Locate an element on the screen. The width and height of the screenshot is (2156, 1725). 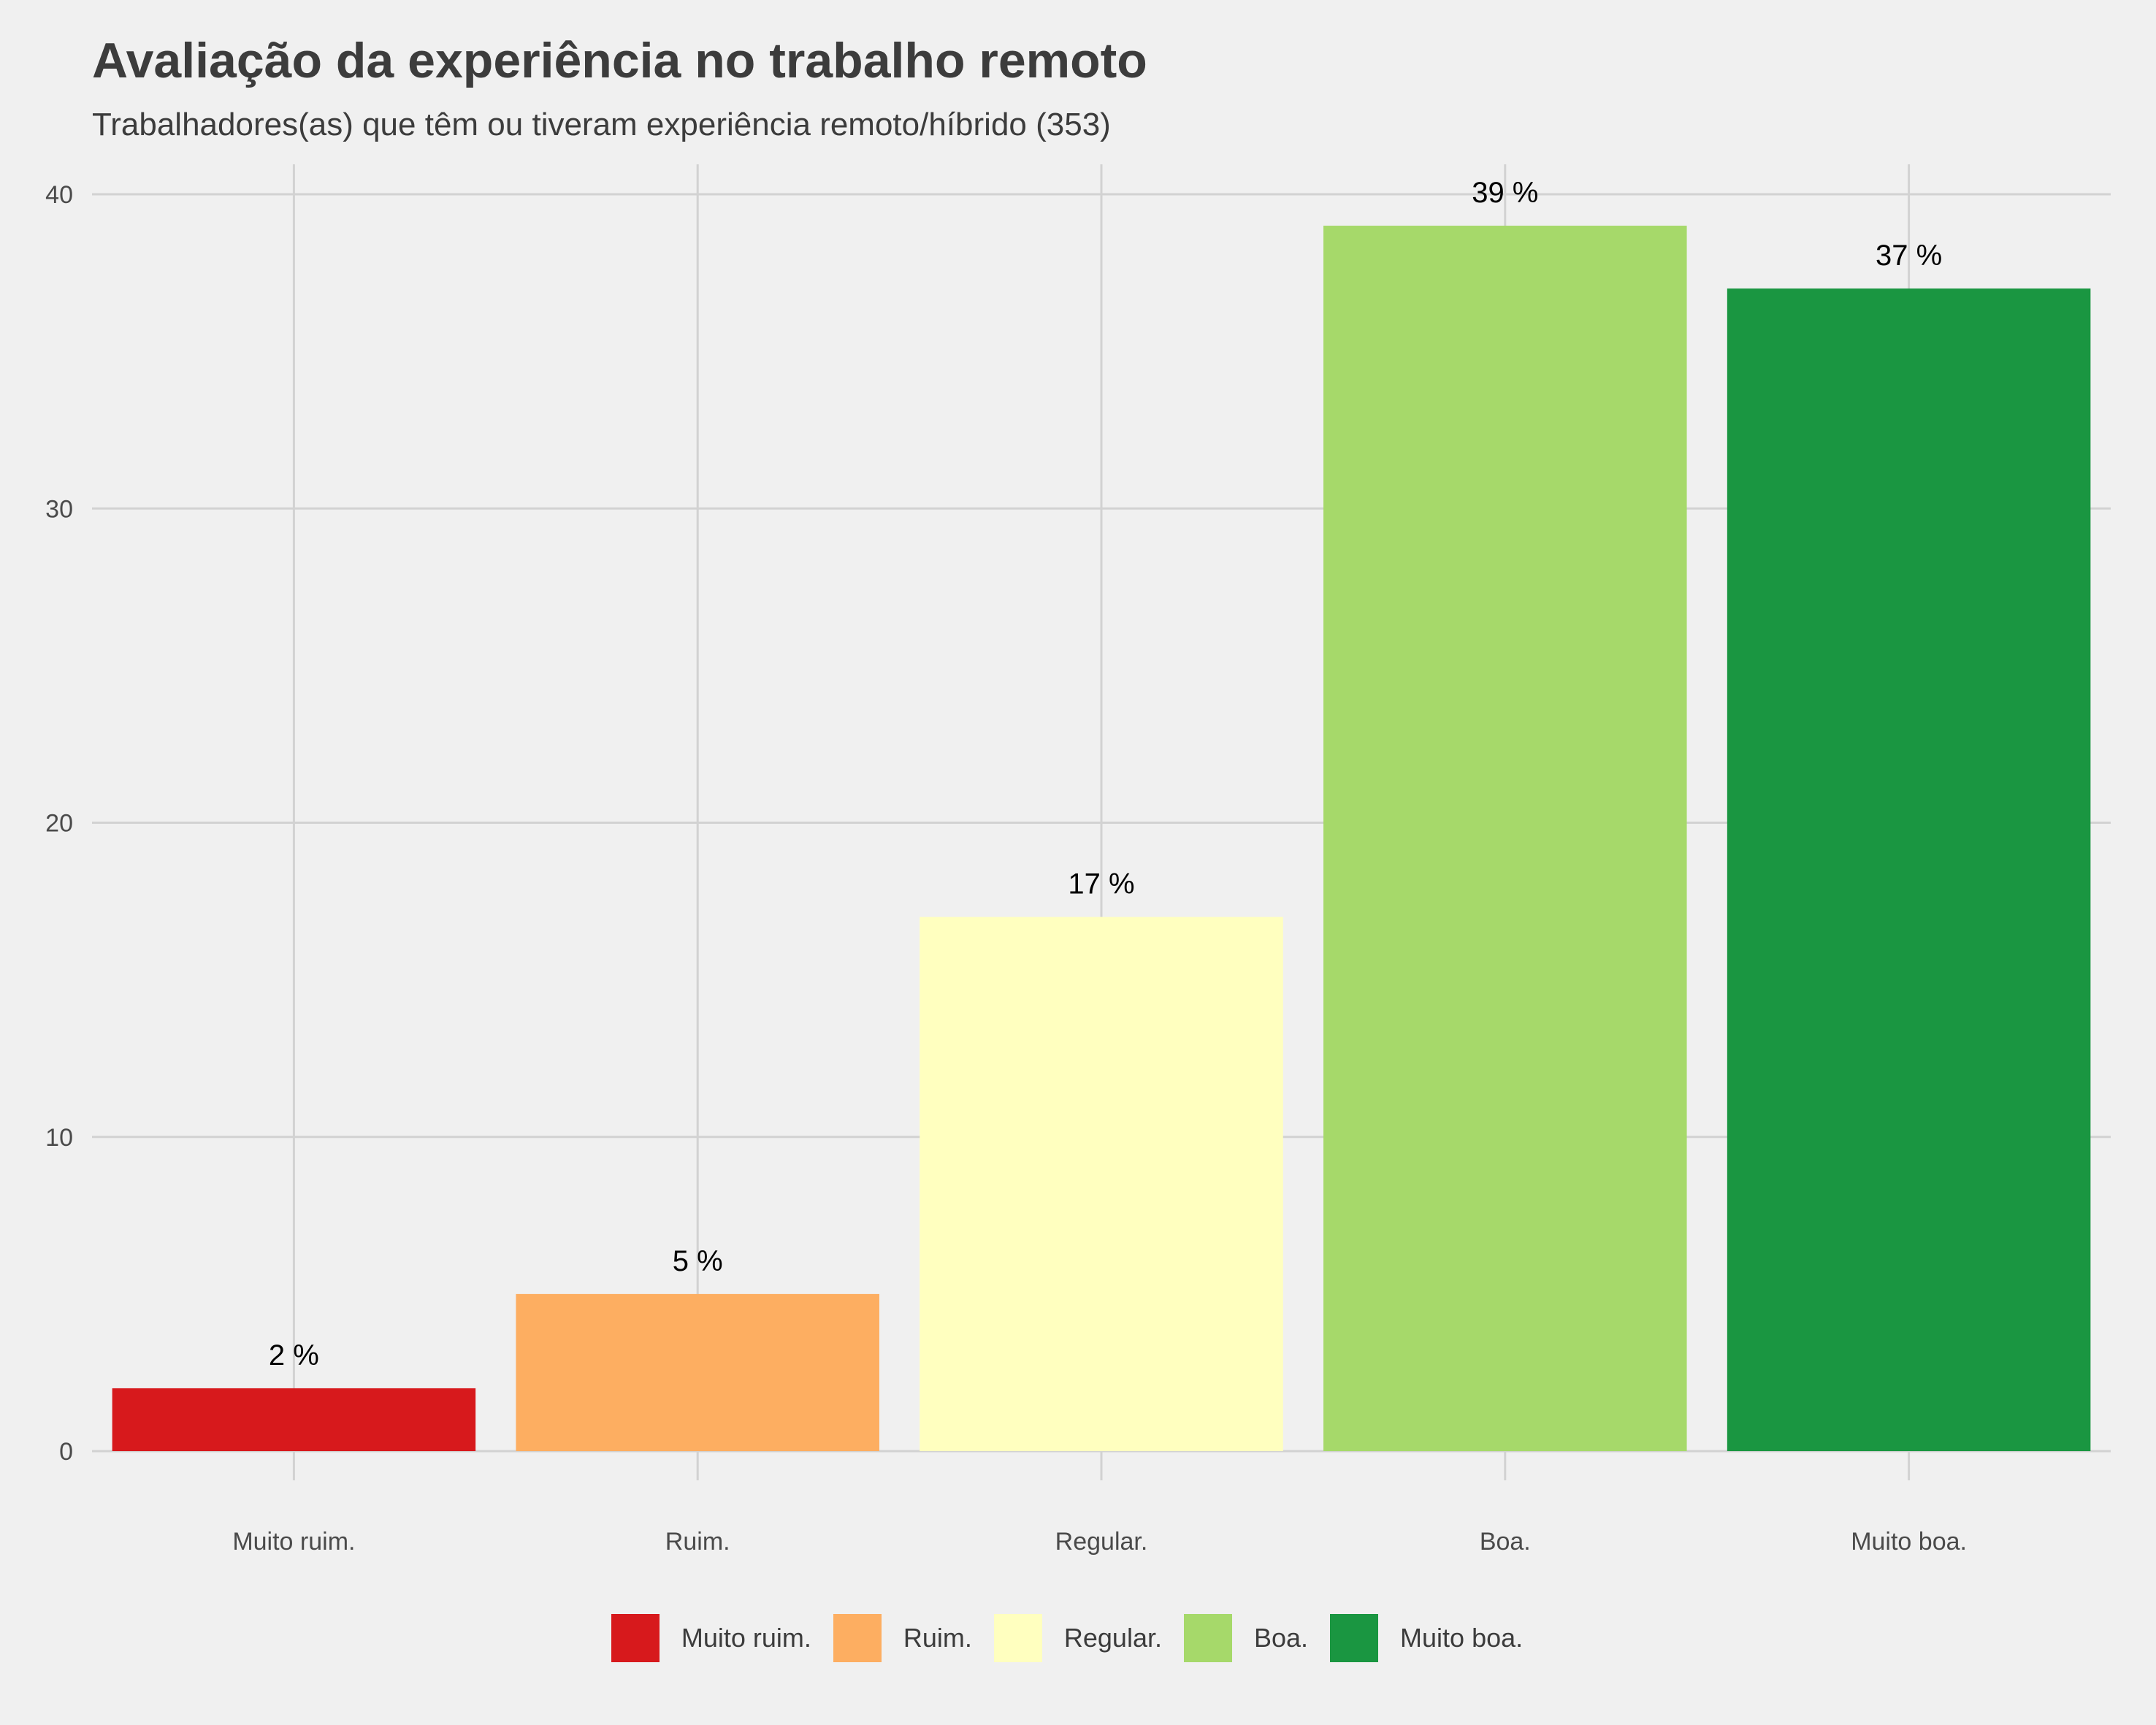
bar-value-label: 37 % is located at coordinates (1909, 256).